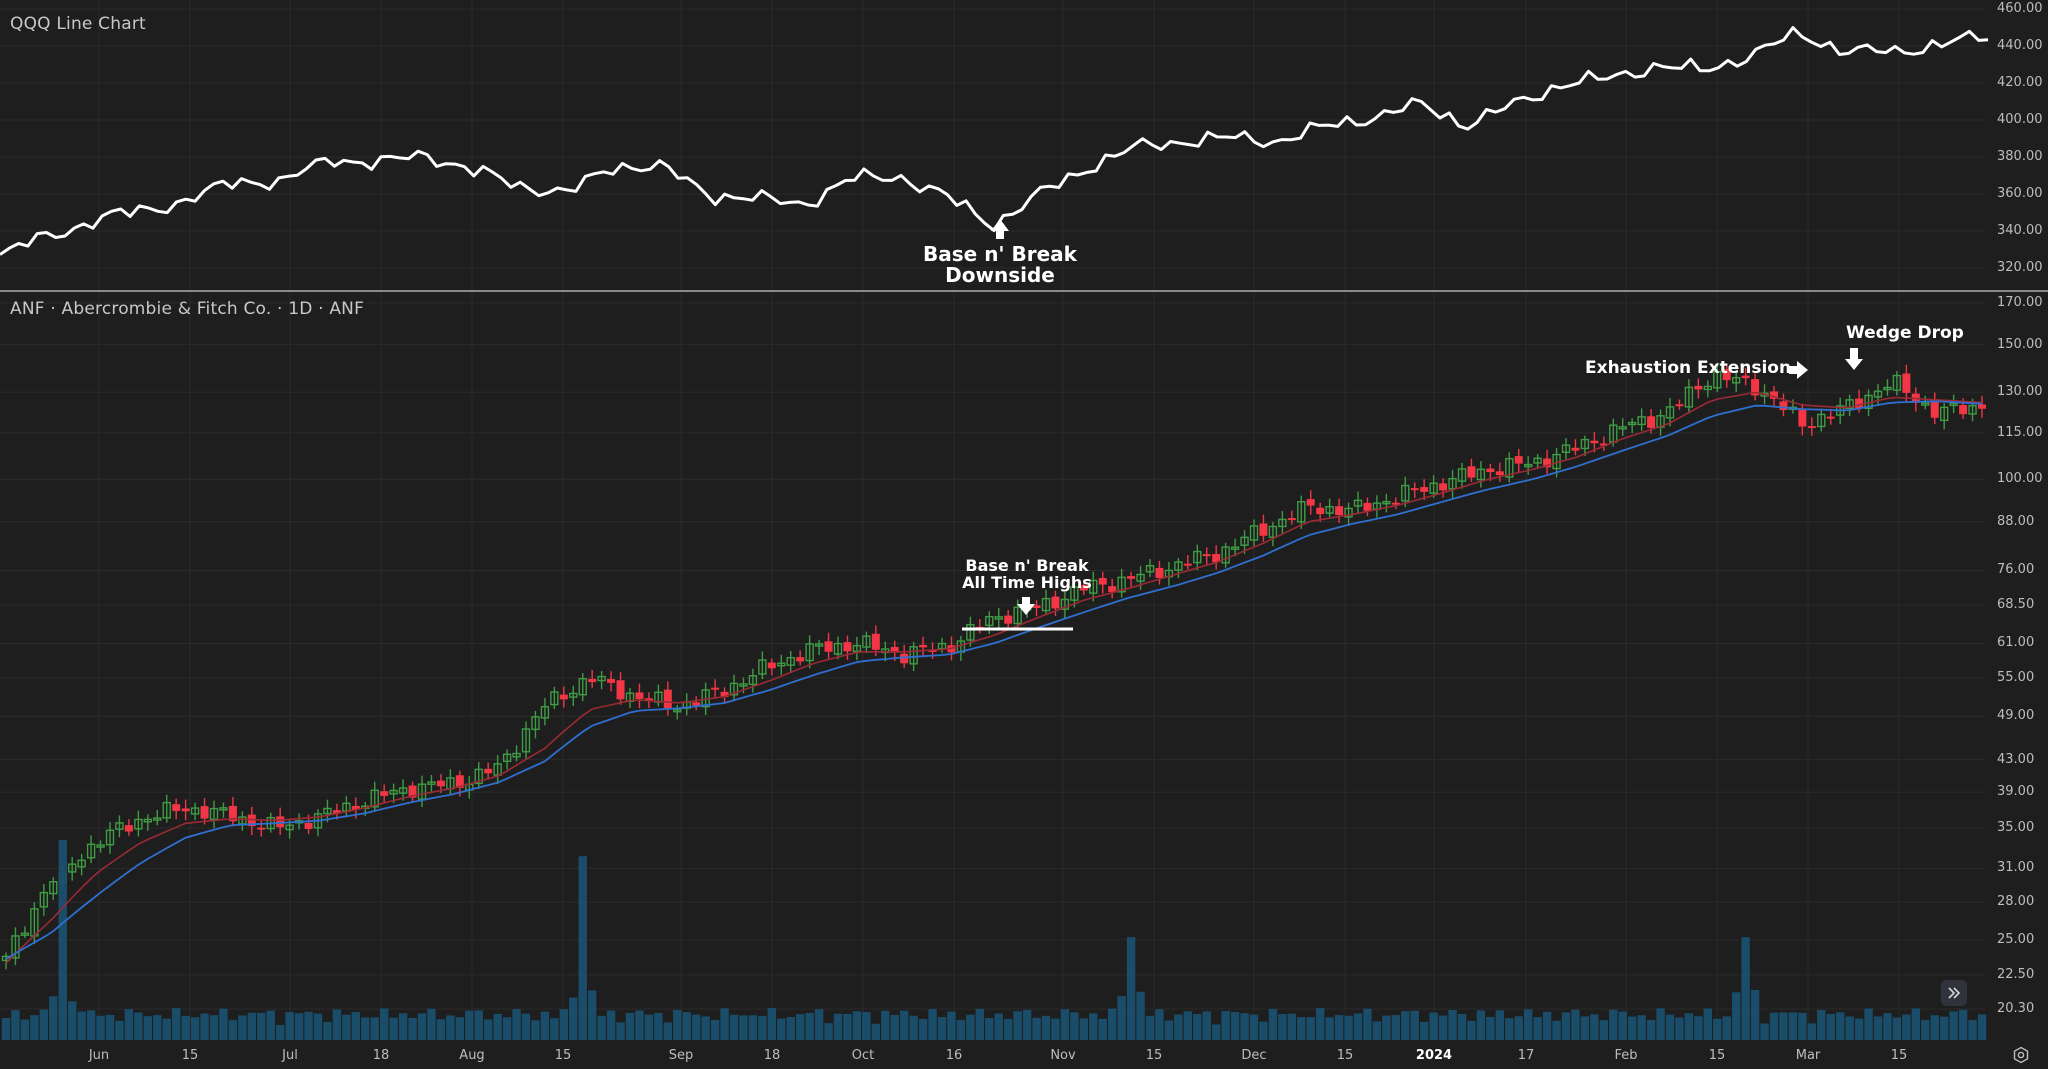  Describe the element at coordinates (2016, 939) in the screenshot. I see `anf-axis-tick: 25.00` at that location.